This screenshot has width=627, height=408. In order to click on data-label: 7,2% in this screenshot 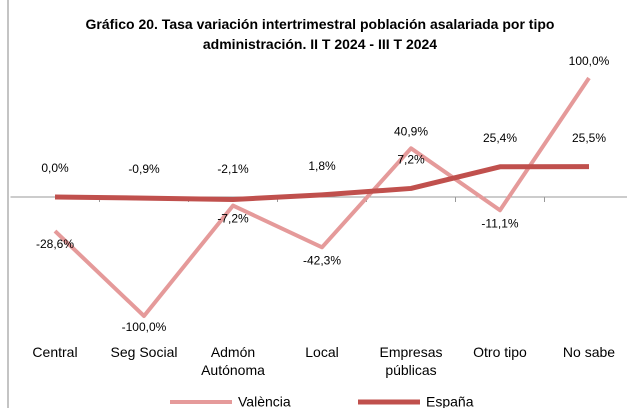, I will do `click(411, 160)`.